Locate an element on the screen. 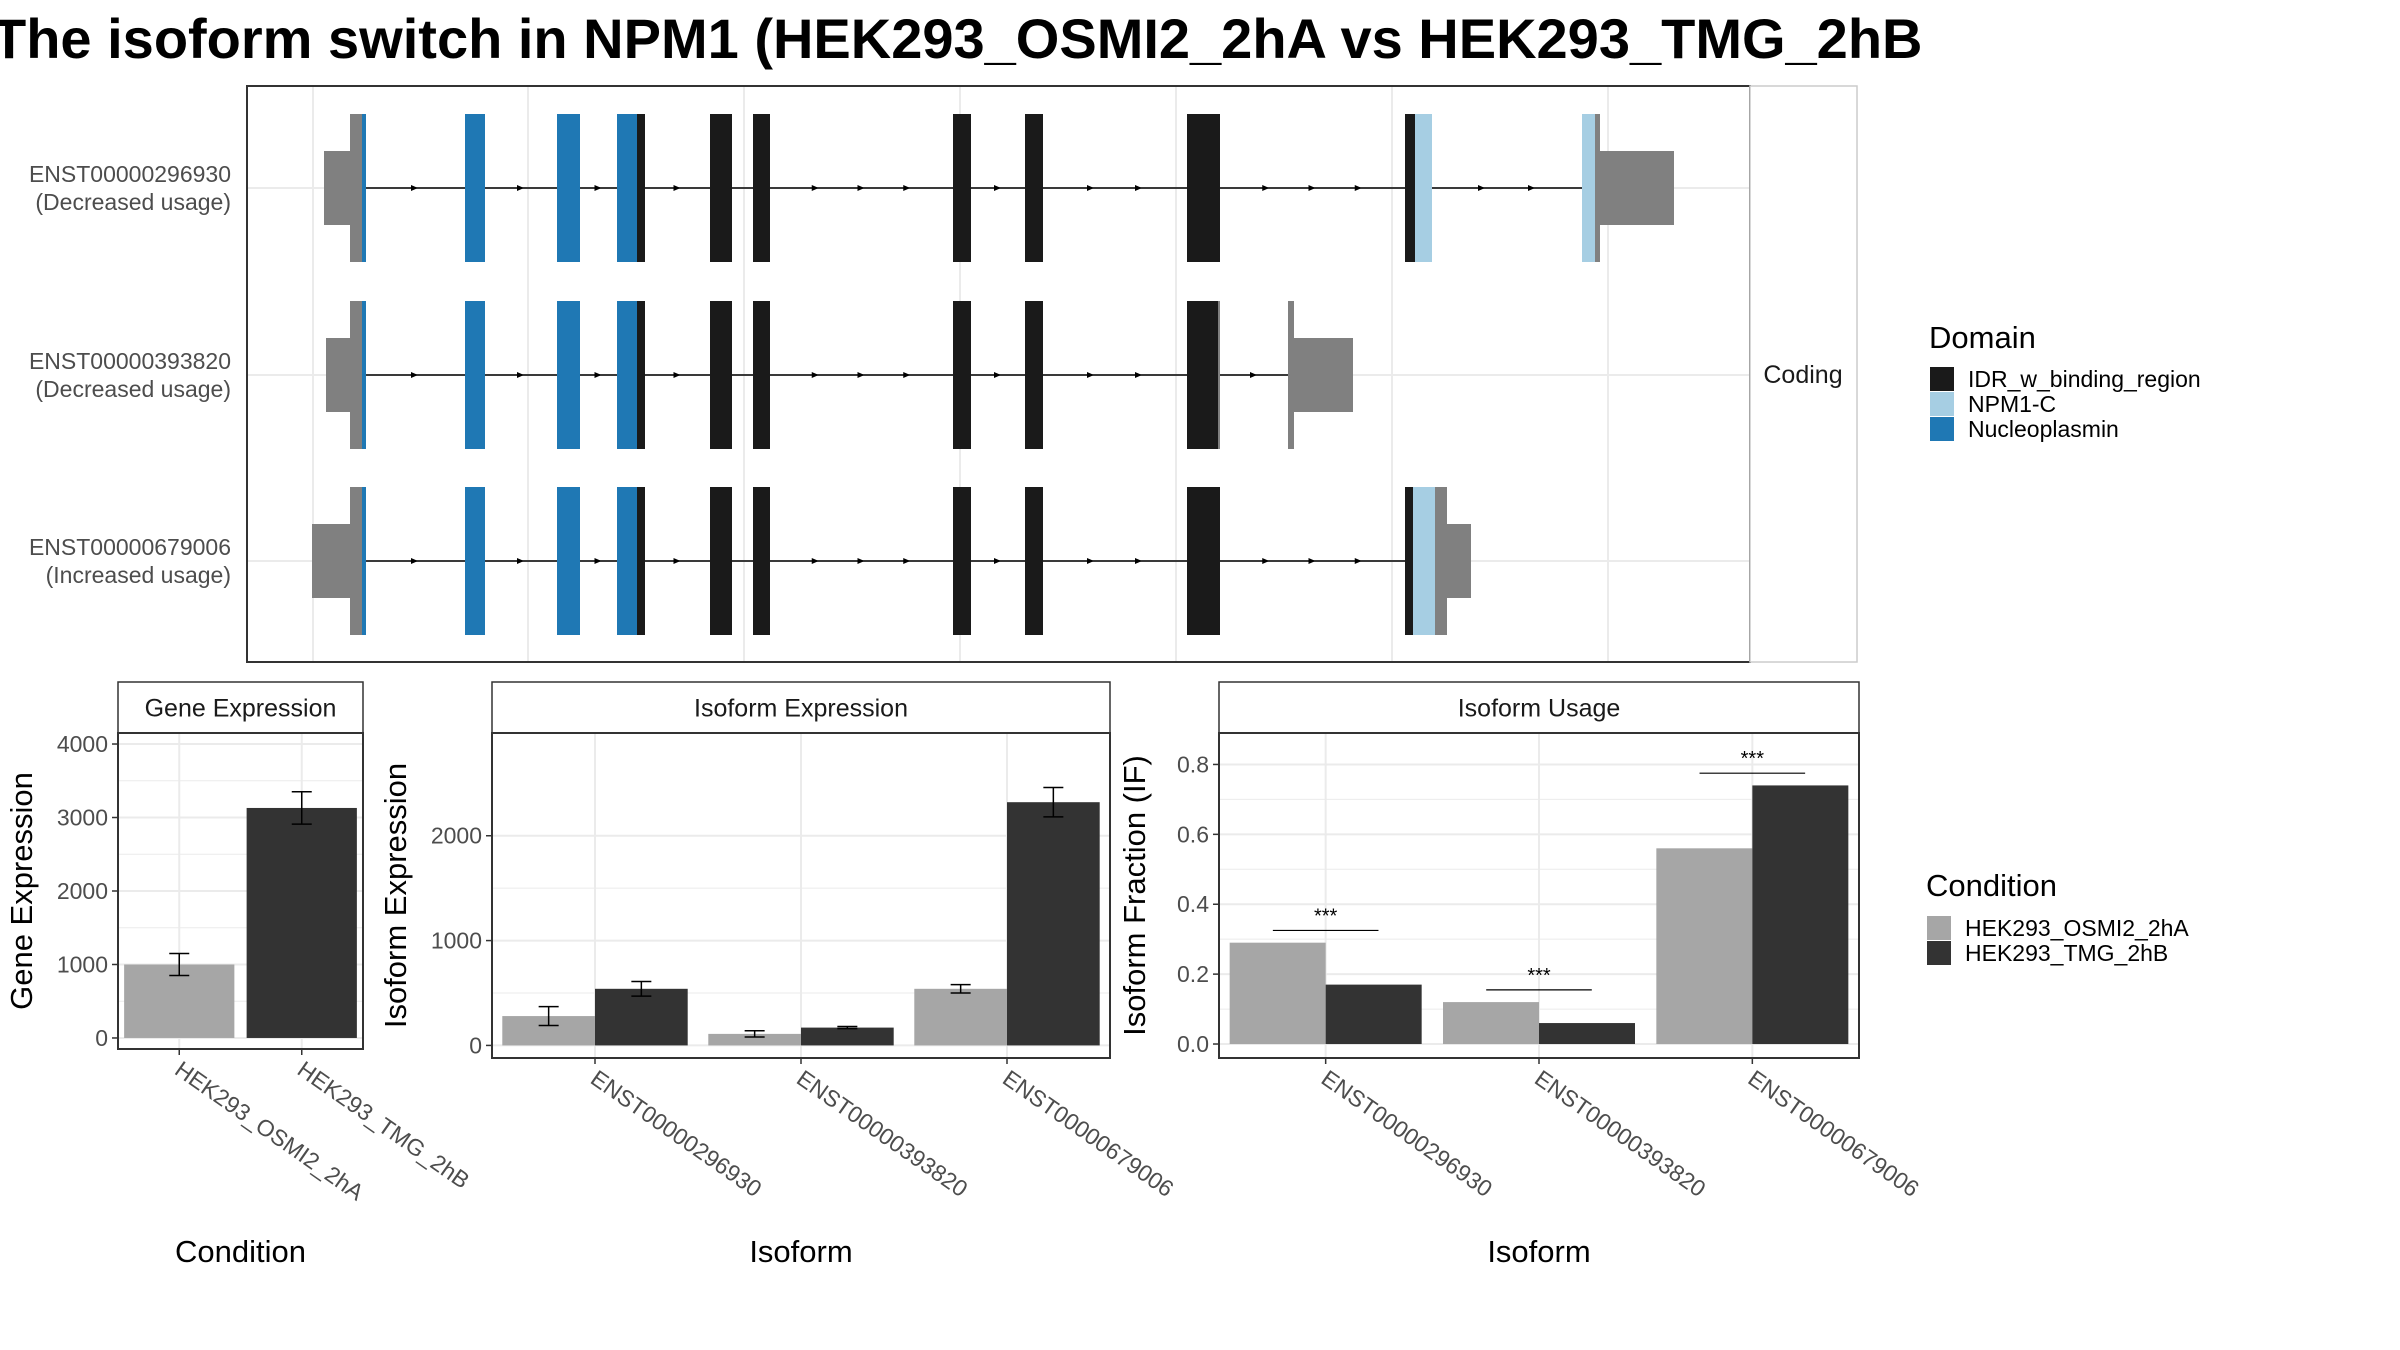 This screenshot has width=2400, height=1350. significance-marker: *** is located at coordinates (1753, 759).